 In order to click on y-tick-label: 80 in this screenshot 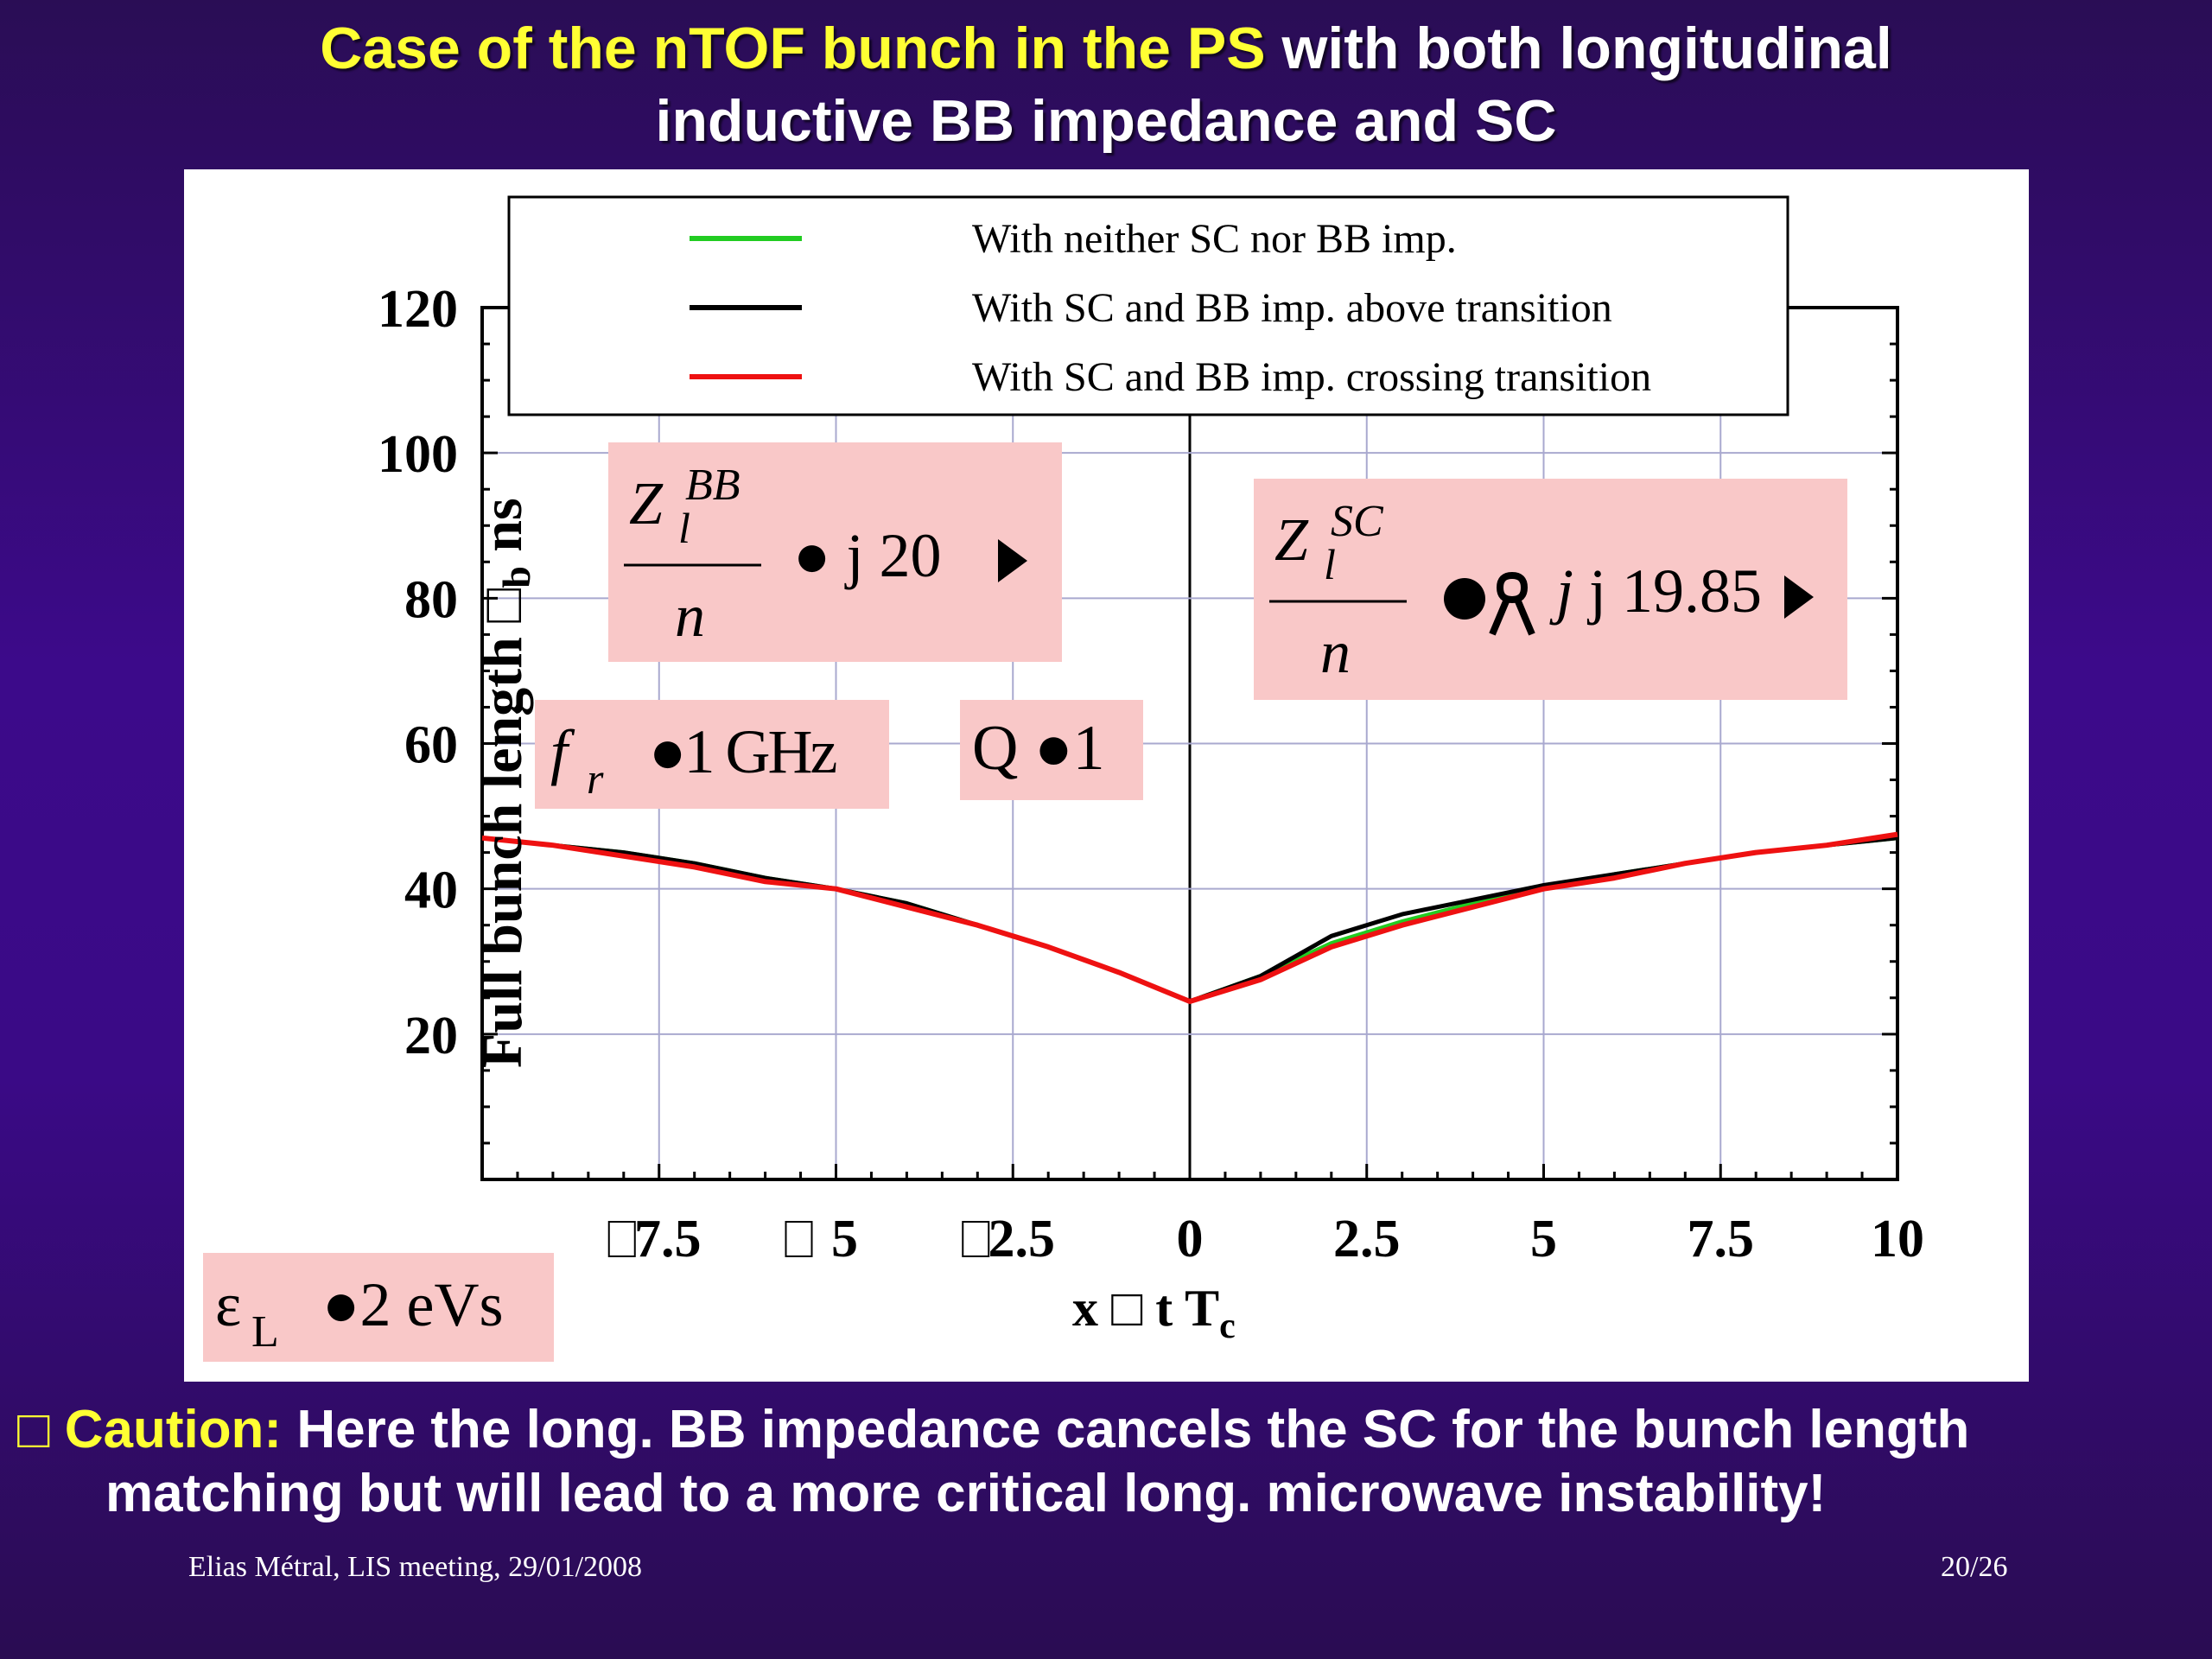, I will do `click(431, 599)`.